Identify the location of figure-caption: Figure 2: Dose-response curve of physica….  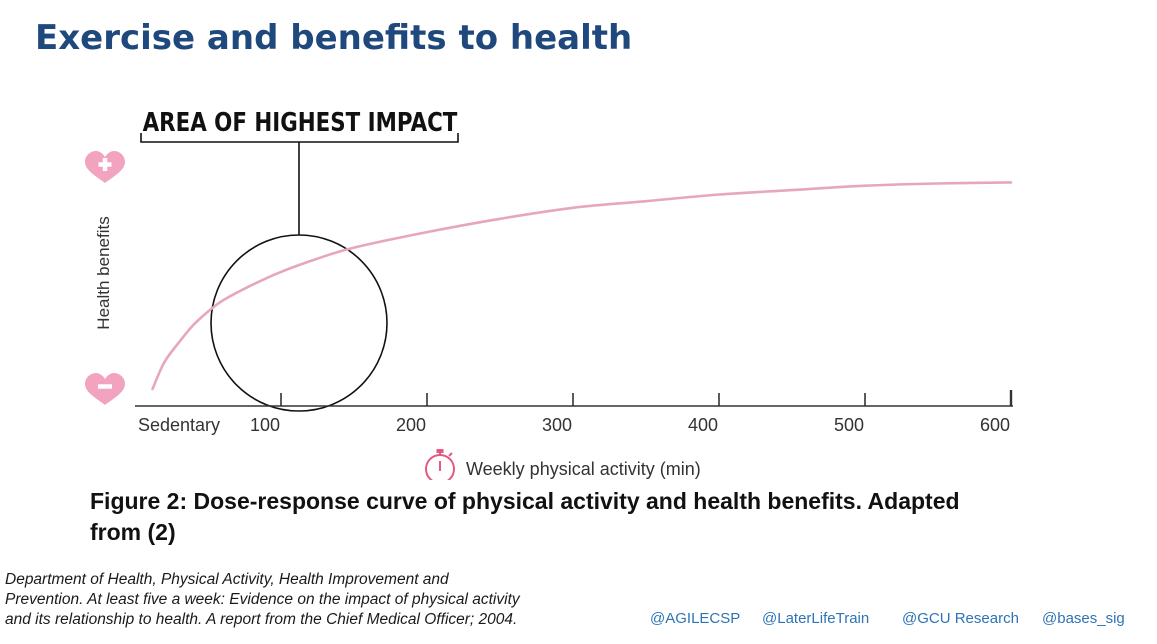
(540, 517).